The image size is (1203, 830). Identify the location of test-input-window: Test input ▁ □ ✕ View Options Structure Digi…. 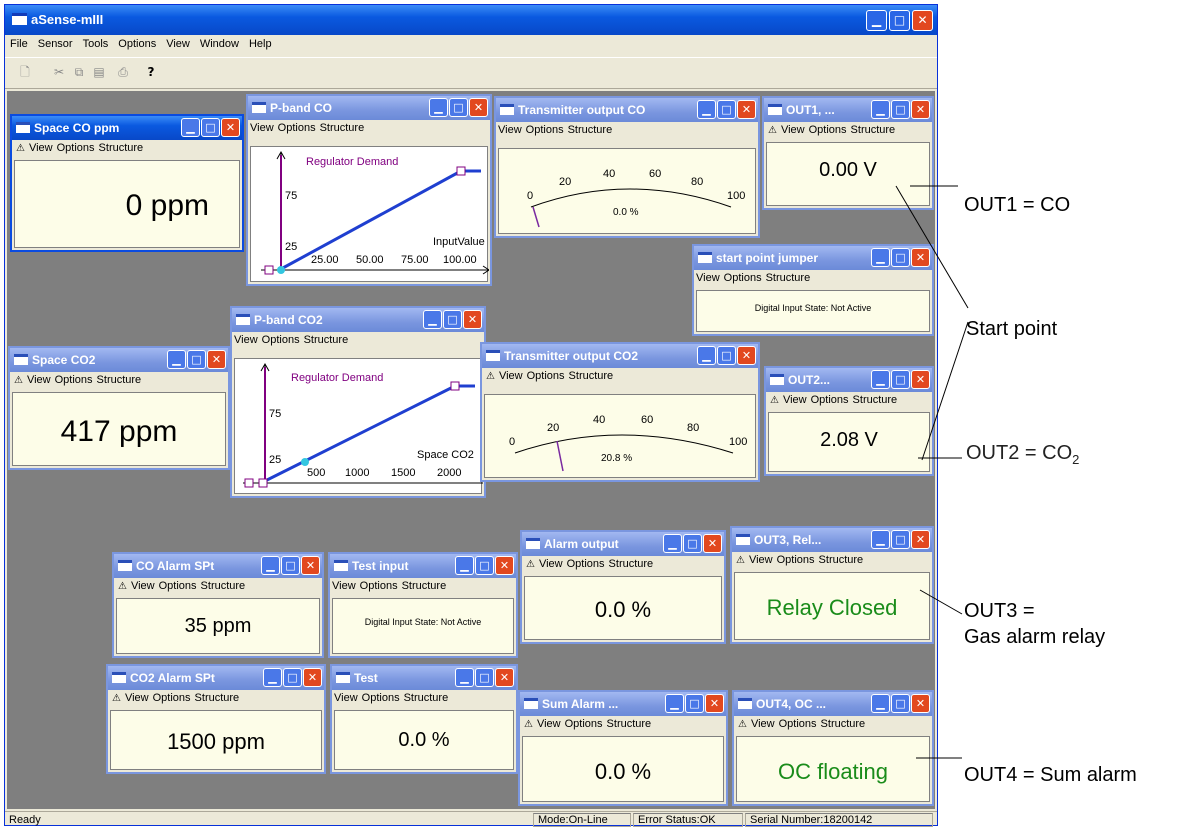
(423, 605).